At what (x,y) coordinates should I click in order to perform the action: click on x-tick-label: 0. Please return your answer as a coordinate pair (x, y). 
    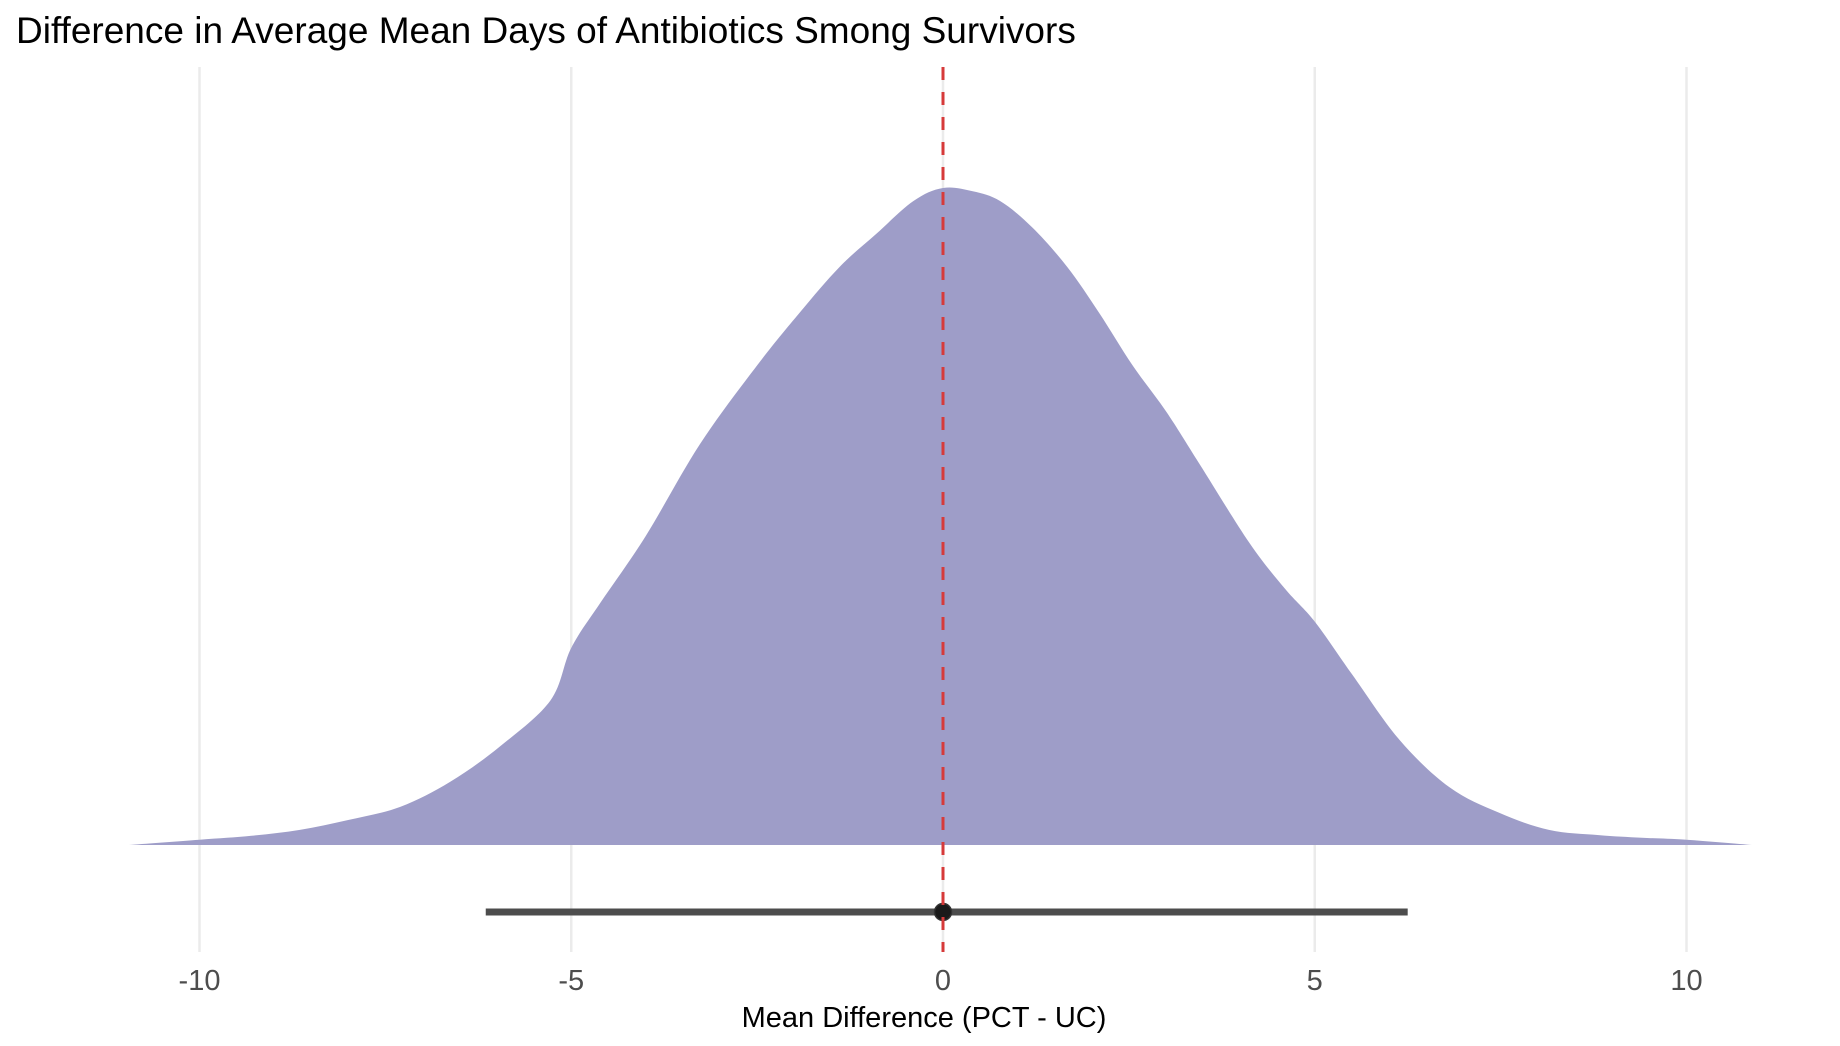
    Looking at the image, I should click on (943, 981).